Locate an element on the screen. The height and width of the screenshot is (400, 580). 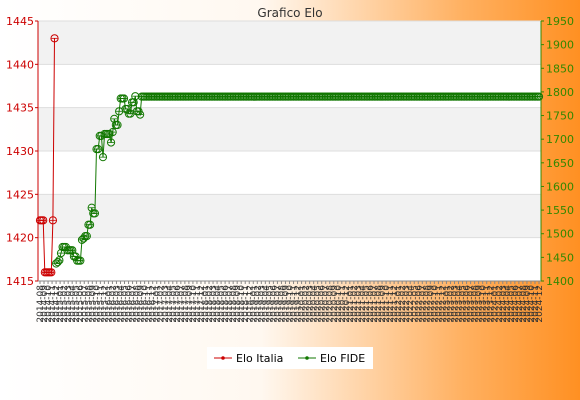
x-tick-label: 2024-06 is located at coordinates (516, 304).